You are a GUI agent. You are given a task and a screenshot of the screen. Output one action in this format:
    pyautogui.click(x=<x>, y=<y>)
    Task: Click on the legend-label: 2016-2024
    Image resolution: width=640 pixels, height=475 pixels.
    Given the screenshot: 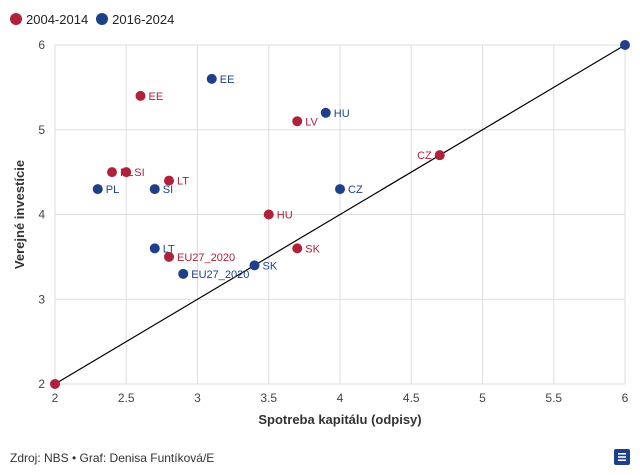 What is the action you would take?
    pyautogui.click(x=143, y=19)
    